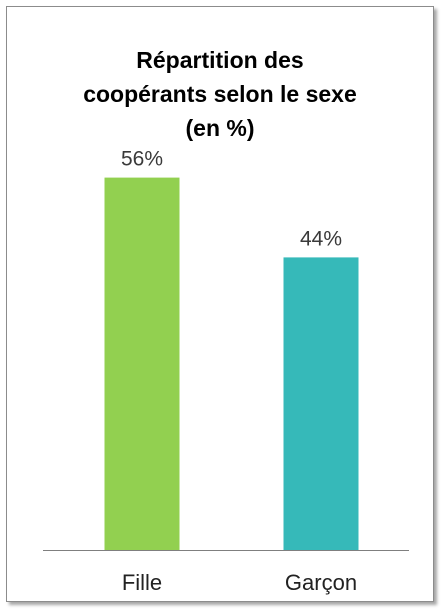 This screenshot has width=444, height=609. Describe the element at coordinates (142, 159) in the screenshot. I see `data-label: 56%` at that location.